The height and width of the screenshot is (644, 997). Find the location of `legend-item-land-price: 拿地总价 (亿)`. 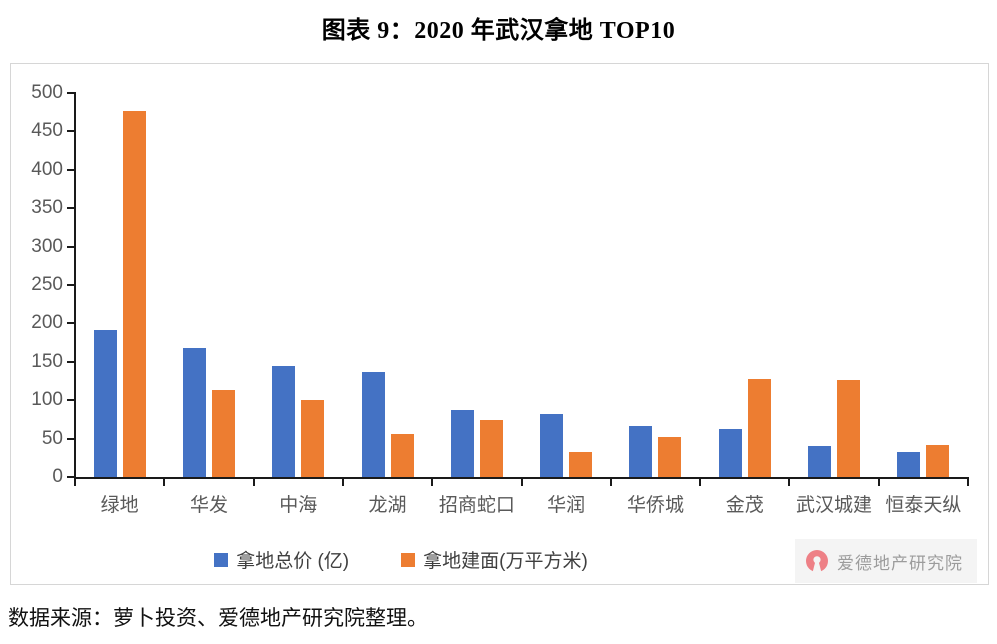

legend-item-land-price: 拿地总价 (亿) is located at coordinates (281, 559).